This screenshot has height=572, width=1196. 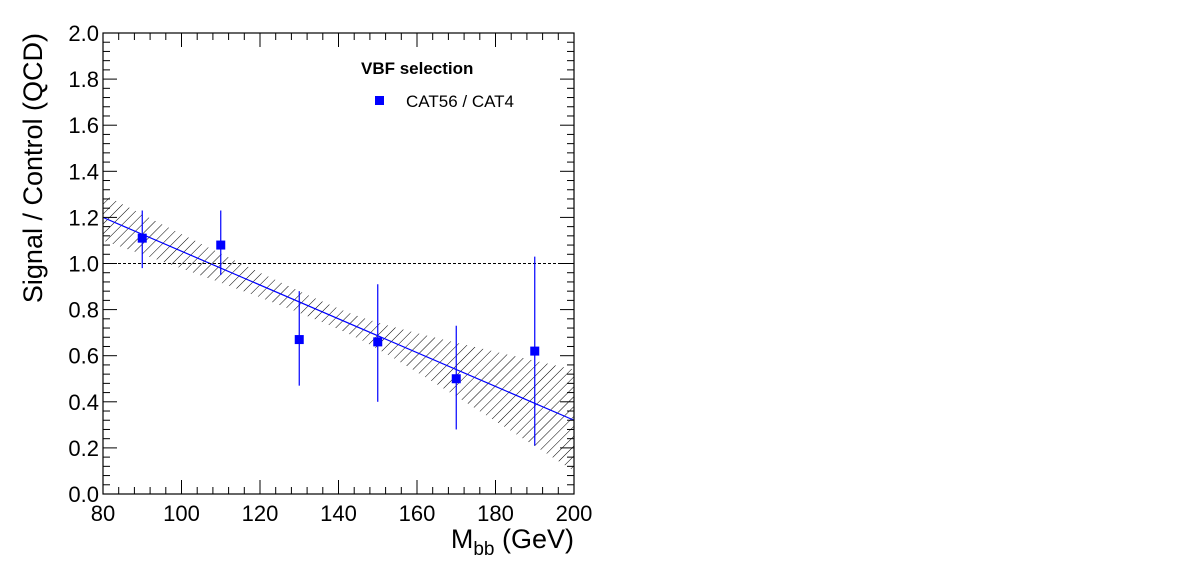 I want to click on fit-line-layer, so click(x=338, y=318).